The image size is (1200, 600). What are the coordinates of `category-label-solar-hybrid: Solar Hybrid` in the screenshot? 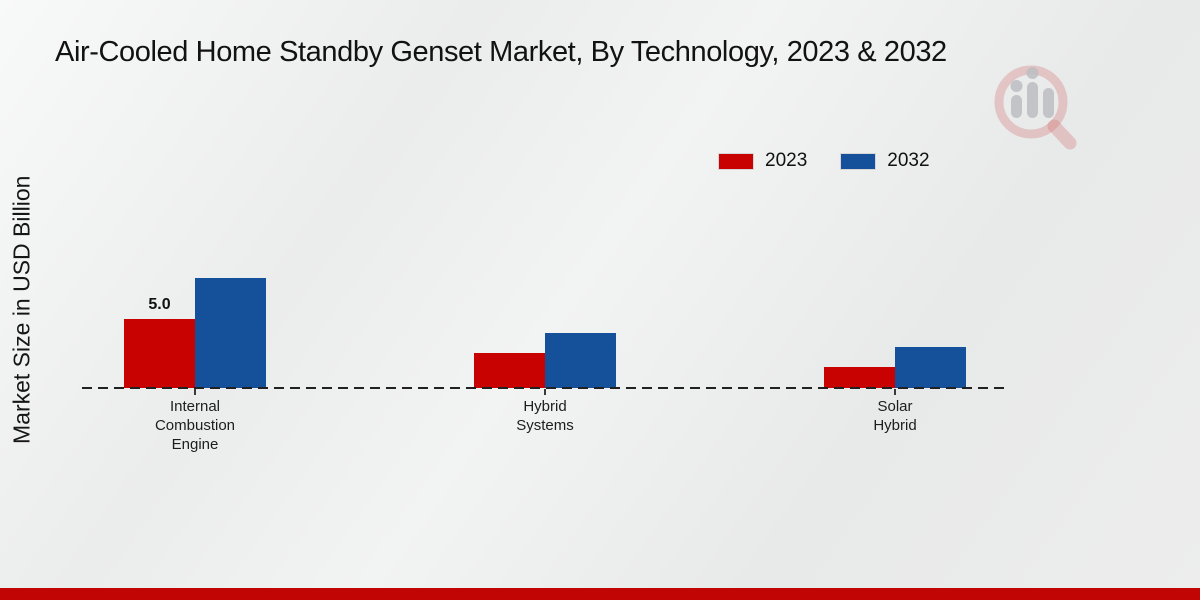 It's located at (895, 416).